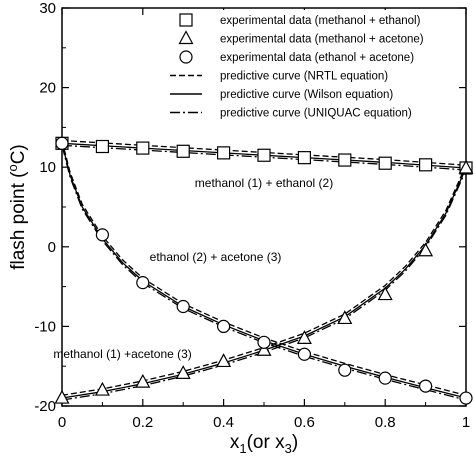 The width and height of the screenshot is (474, 463). I want to click on curve-annotation: methanol (1) +acetone (3), so click(122, 354).